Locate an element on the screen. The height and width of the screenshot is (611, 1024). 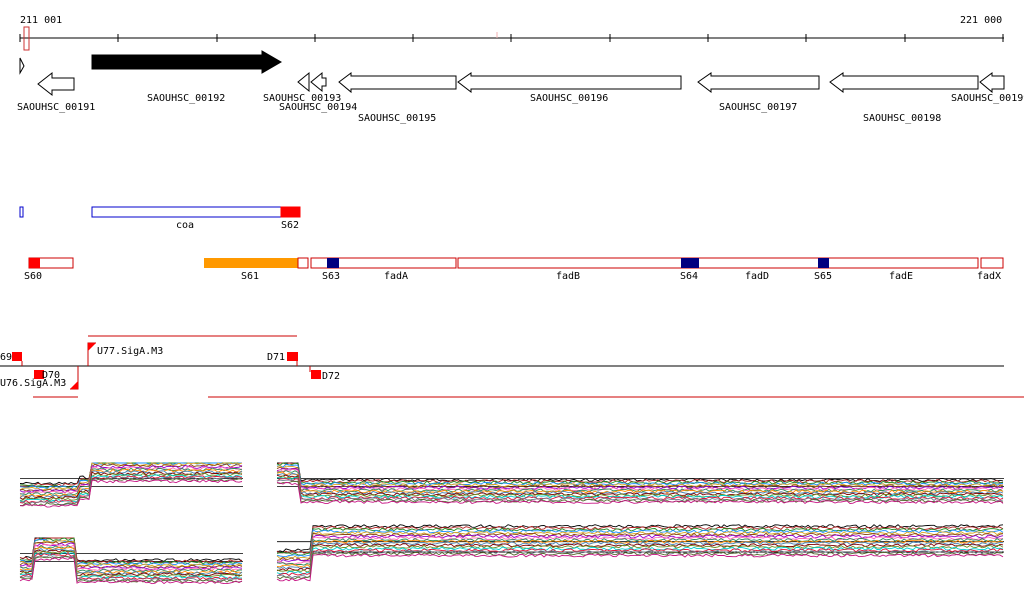
feature-track: 69 D70 U76.SigA.M3 U77.SigA.M3 D71 D72 is located at coordinates (512, 366).